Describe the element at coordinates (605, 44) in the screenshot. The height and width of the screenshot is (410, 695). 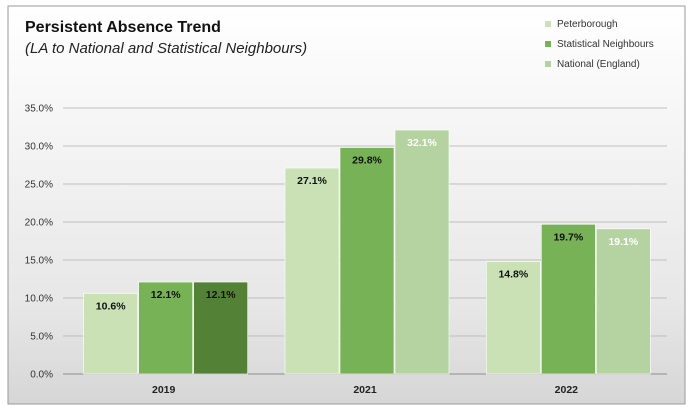
I see `legend-label: Statistical Neighbours` at that location.